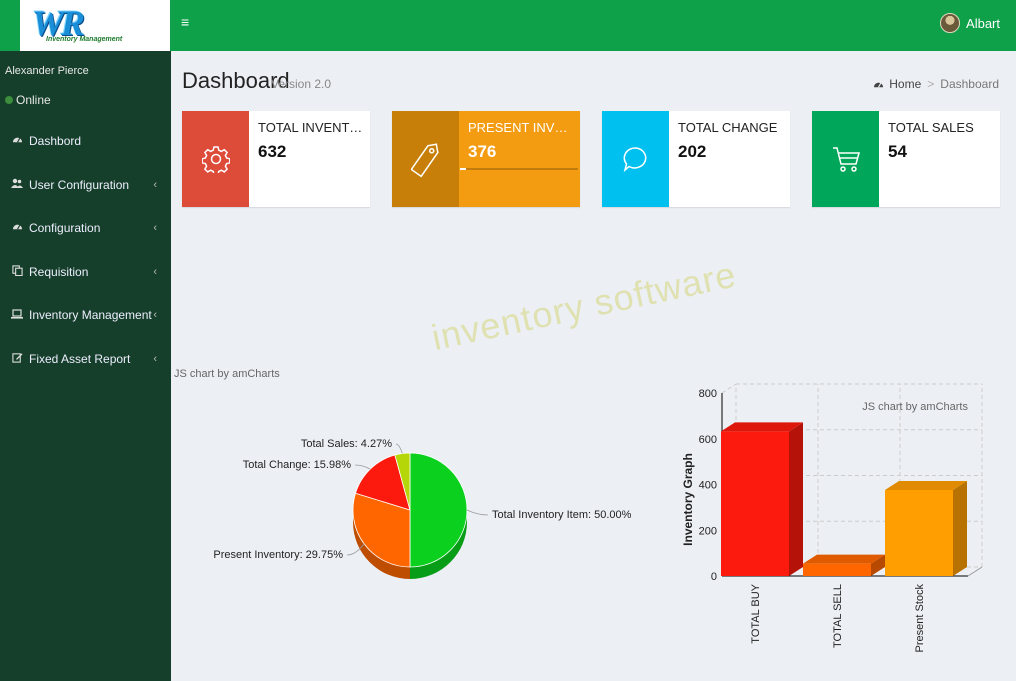 The height and width of the screenshot is (681, 1016). Describe the element at coordinates (905, 84) in the screenshot. I see `breadcrumb-home-link: Home` at that location.